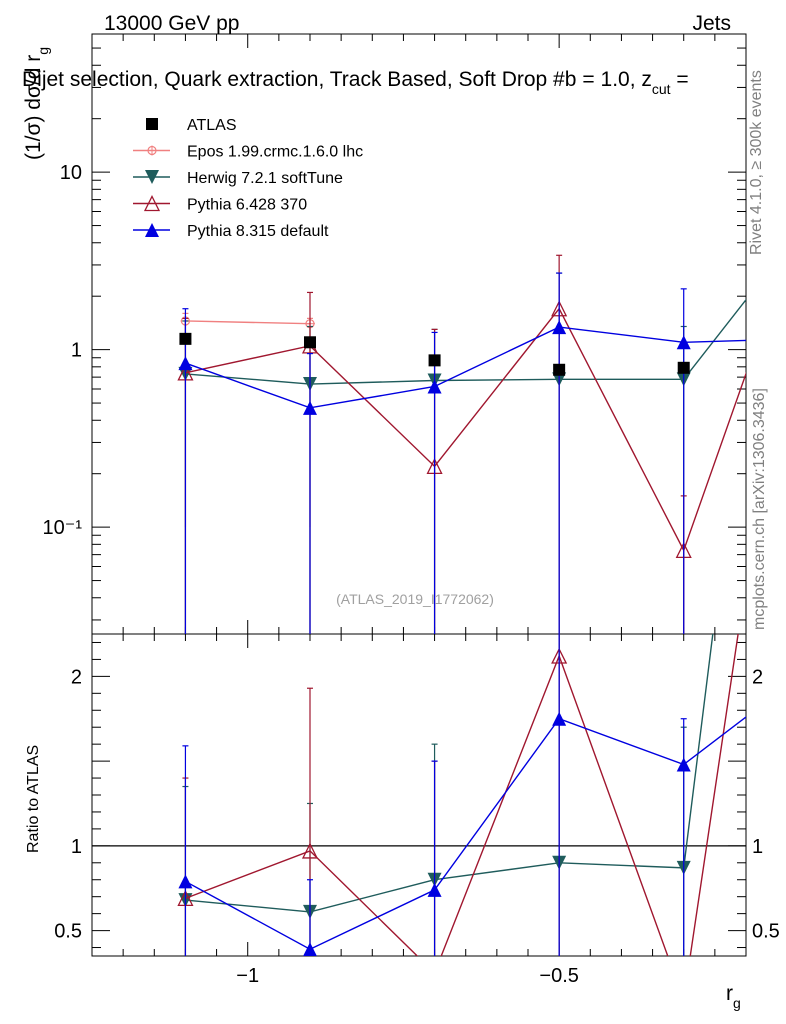 Image resolution: width=786 pixels, height=1024 pixels. What do you see at coordinates (76, 677) in the screenshot?
I see `ratio-tick-label: 2` at bounding box center [76, 677].